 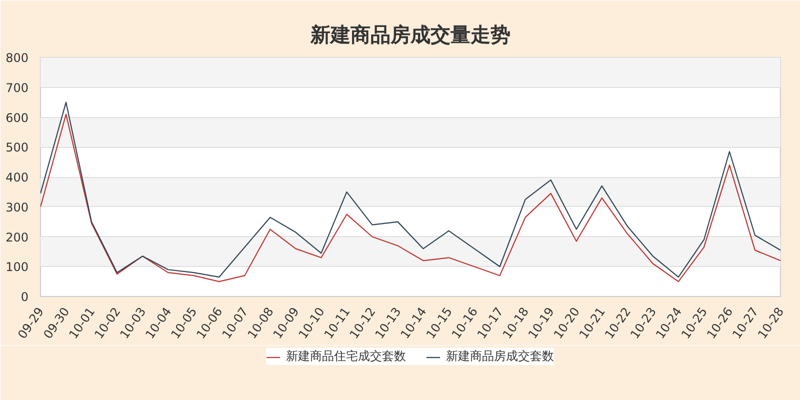 I want to click on y-tick-label: 100, so click(x=17, y=267).